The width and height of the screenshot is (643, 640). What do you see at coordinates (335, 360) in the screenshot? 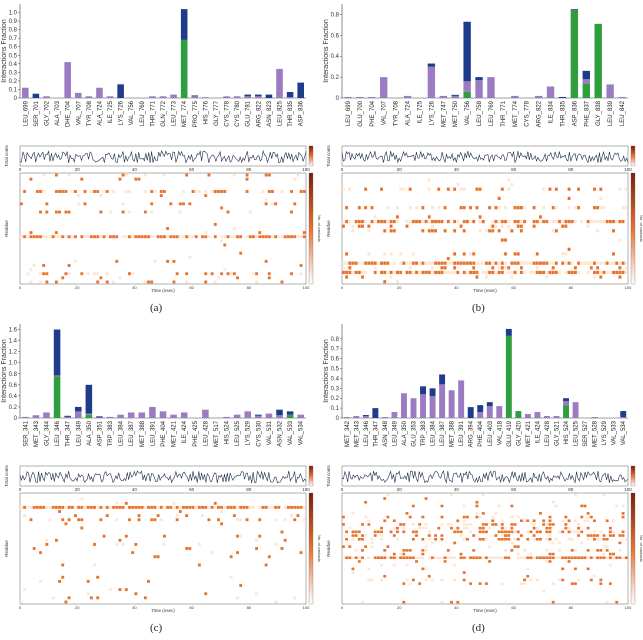
I see `y-tick-label: 0.6` at bounding box center [335, 360].